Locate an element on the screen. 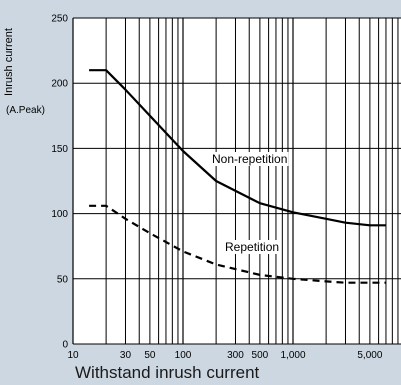  y-tick-label: 50 is located at coordinates (63, 279).